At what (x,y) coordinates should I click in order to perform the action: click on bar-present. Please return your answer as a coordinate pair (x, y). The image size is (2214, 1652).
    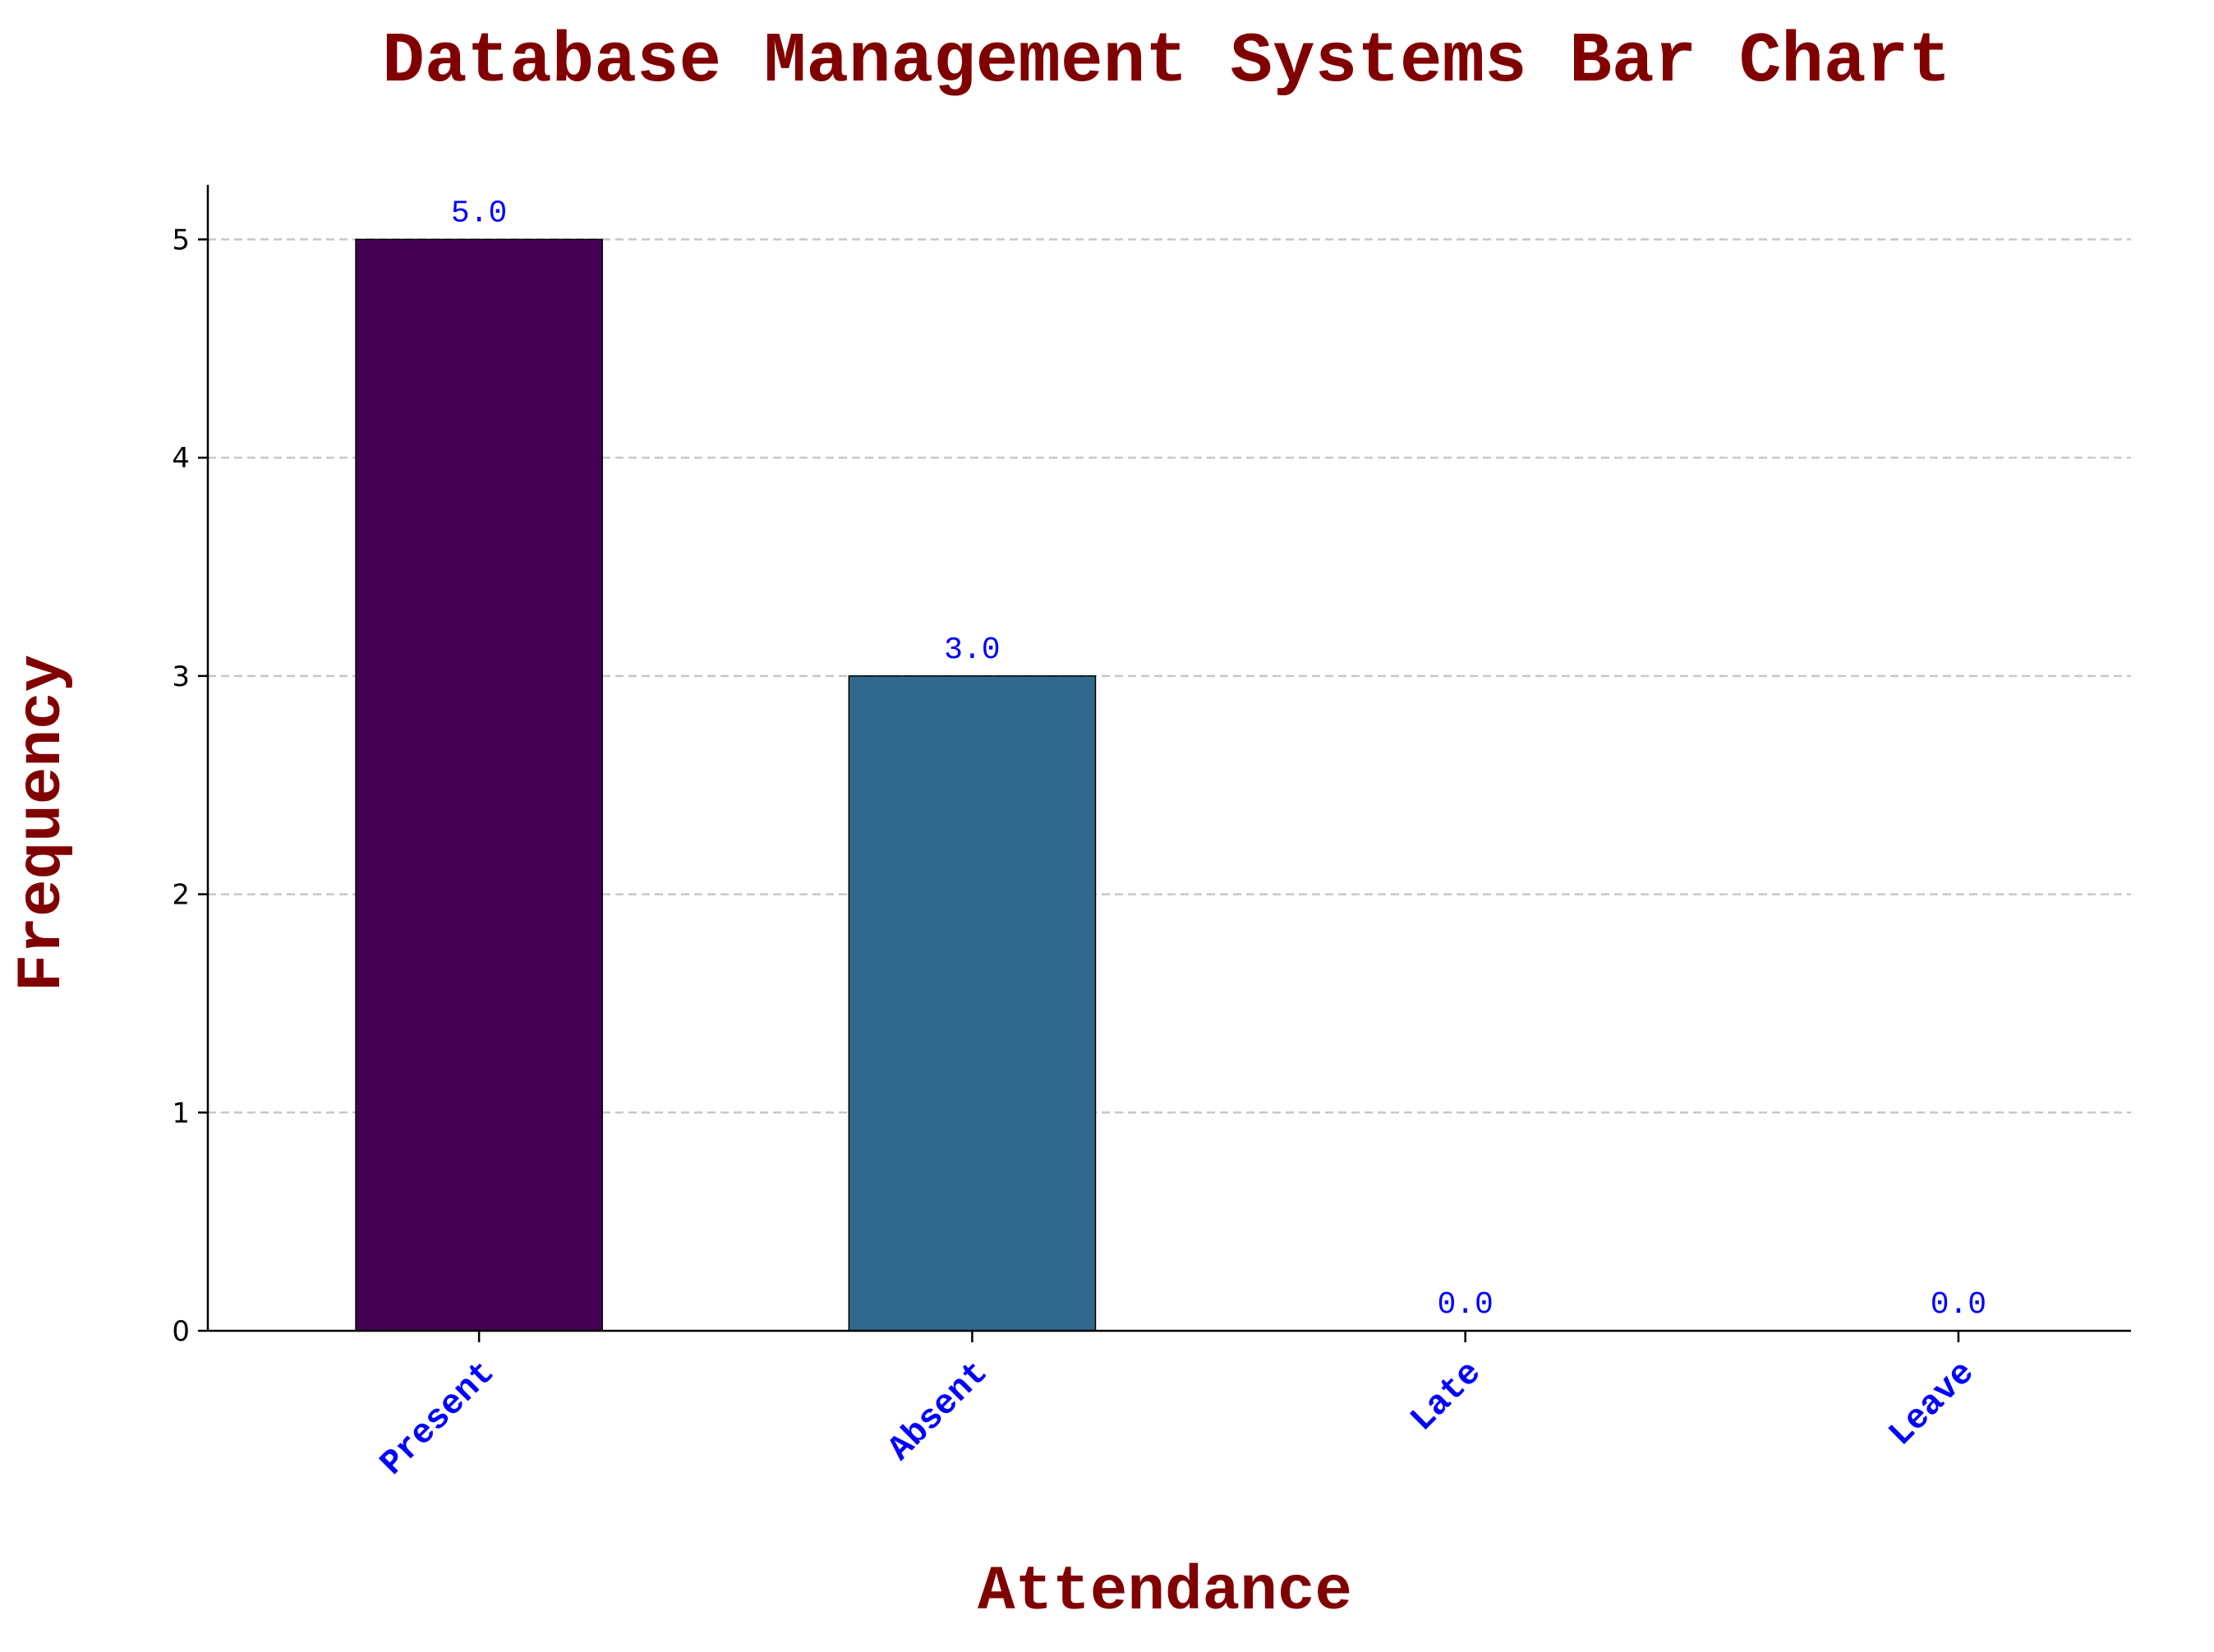
    Looking at the image, I should click on (479, 785).